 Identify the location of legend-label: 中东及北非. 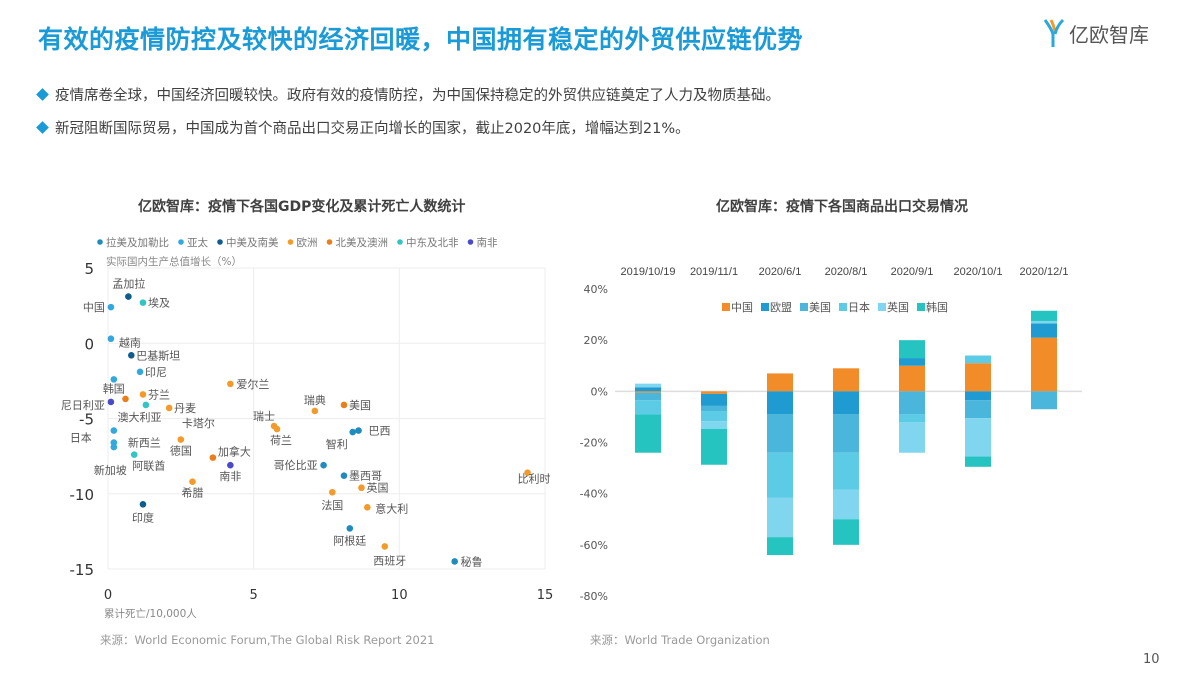
(432, 242).